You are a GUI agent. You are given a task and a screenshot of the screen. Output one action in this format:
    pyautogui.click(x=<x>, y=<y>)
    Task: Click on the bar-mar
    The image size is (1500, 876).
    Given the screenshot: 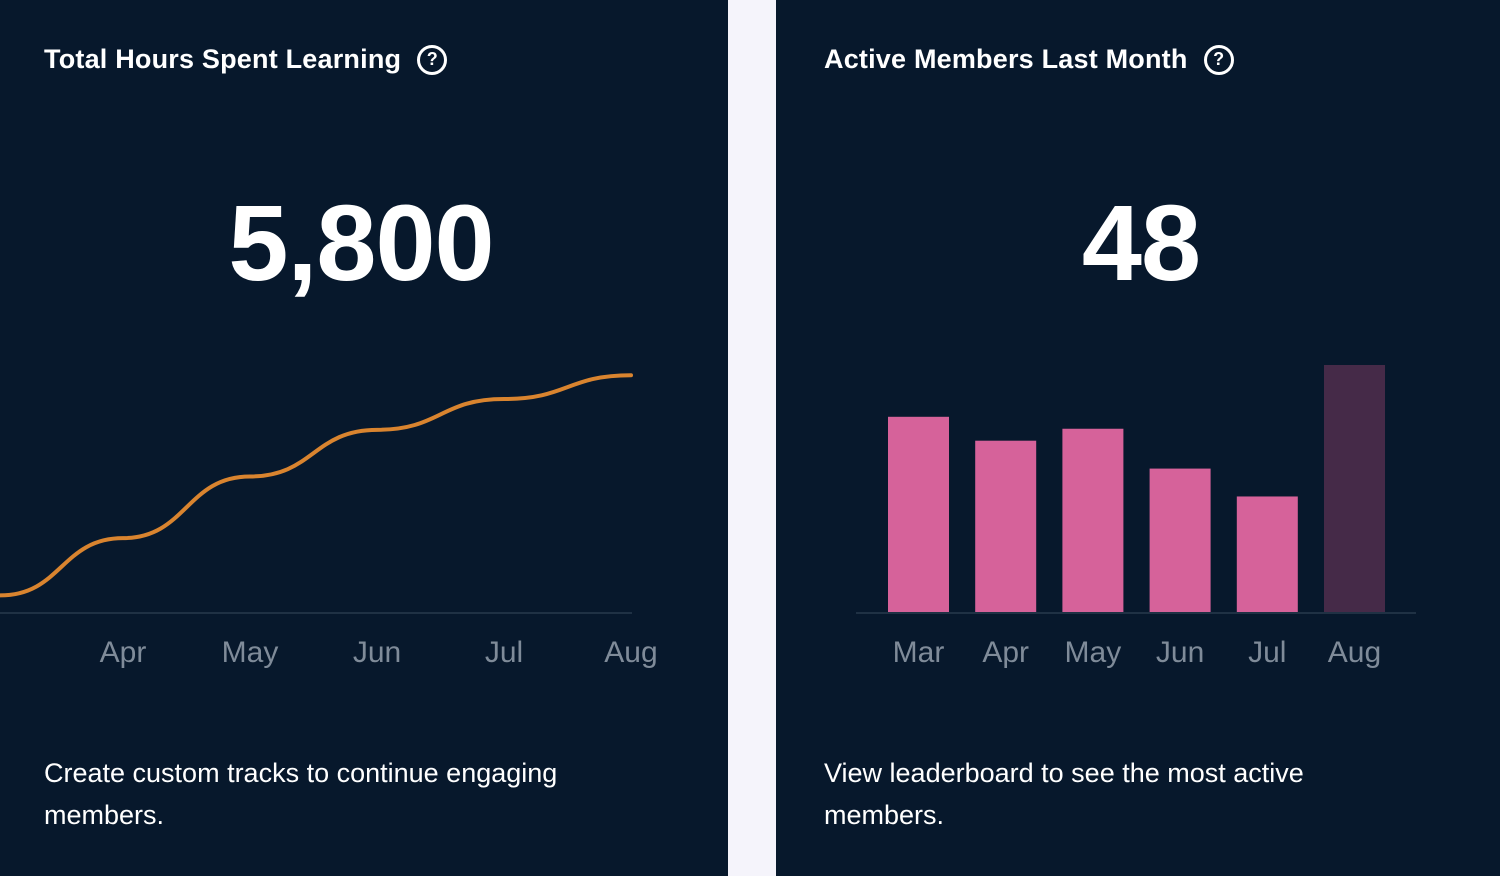 What is the action you would take?
    pyautogui.click(x=918, y=514)
    